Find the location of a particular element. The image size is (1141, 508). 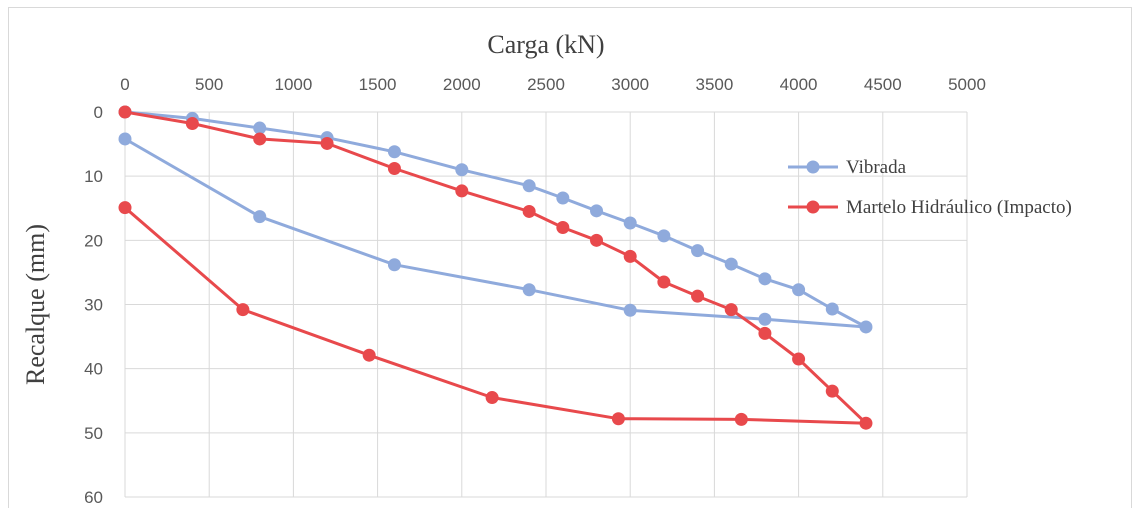

x-tick-label: 4500 is located at coordinates (883, 84).